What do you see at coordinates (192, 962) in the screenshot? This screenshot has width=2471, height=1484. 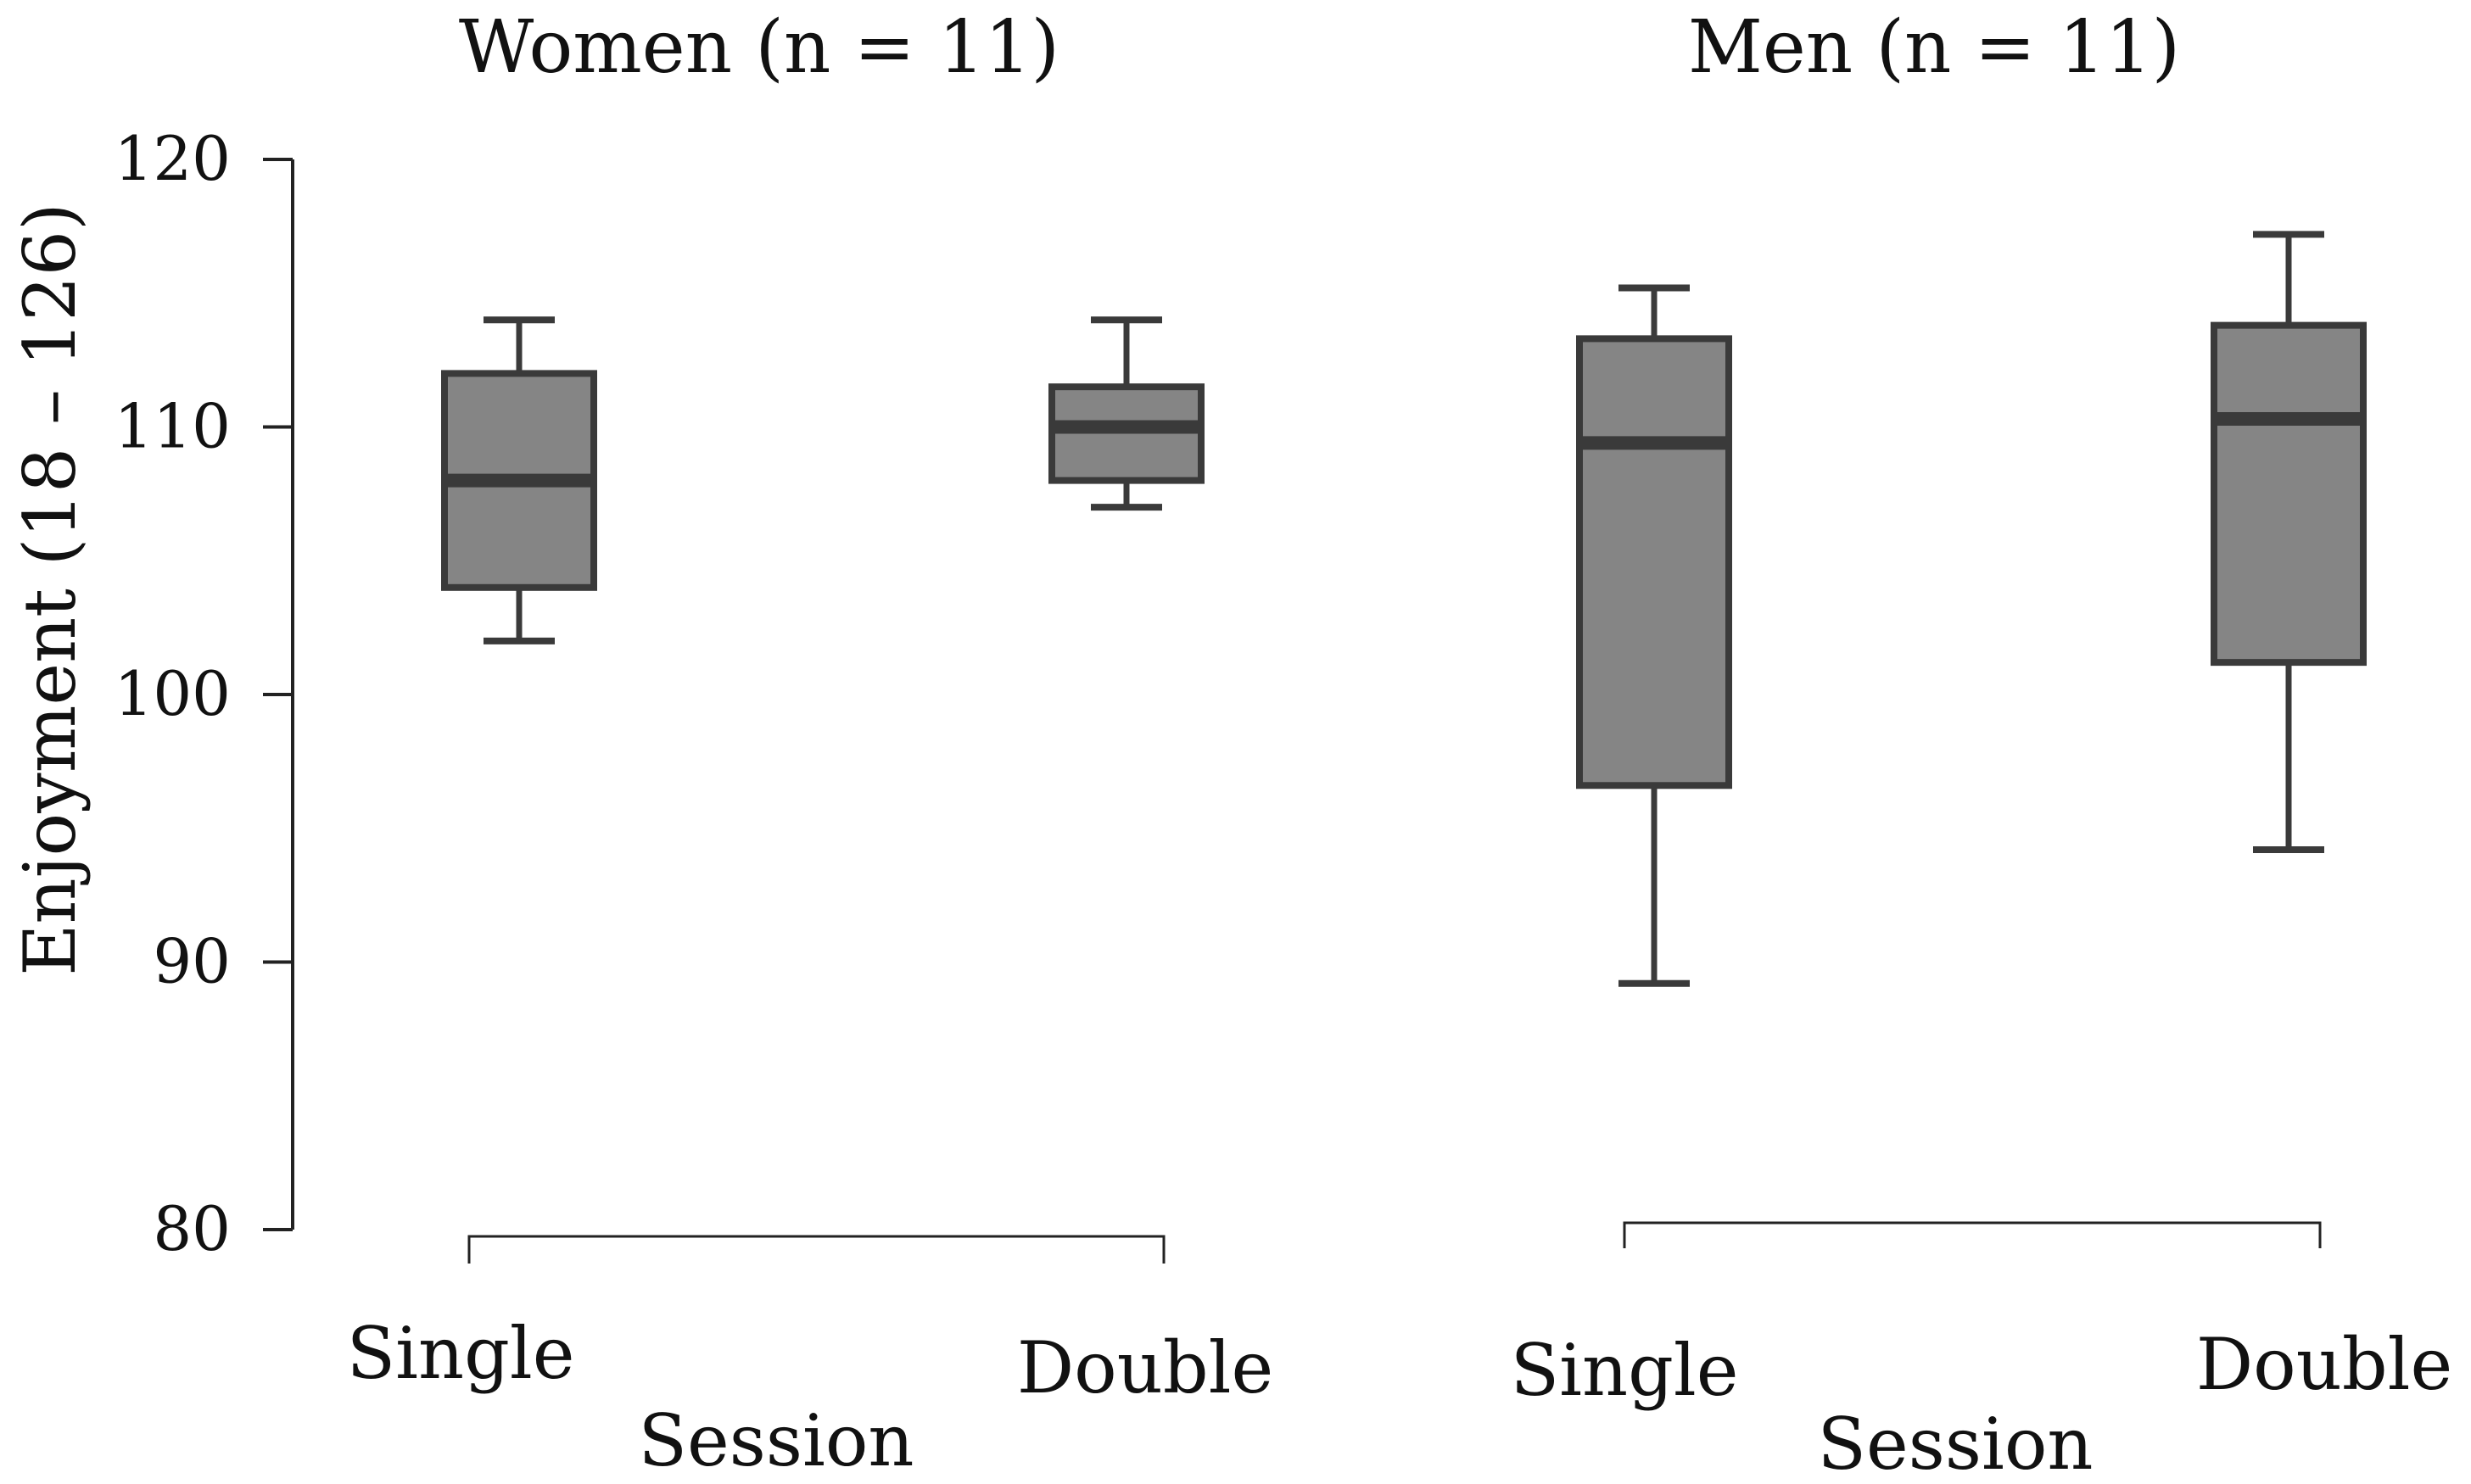 I see `y-tick-label: 90` at bounding box center [192, 962].